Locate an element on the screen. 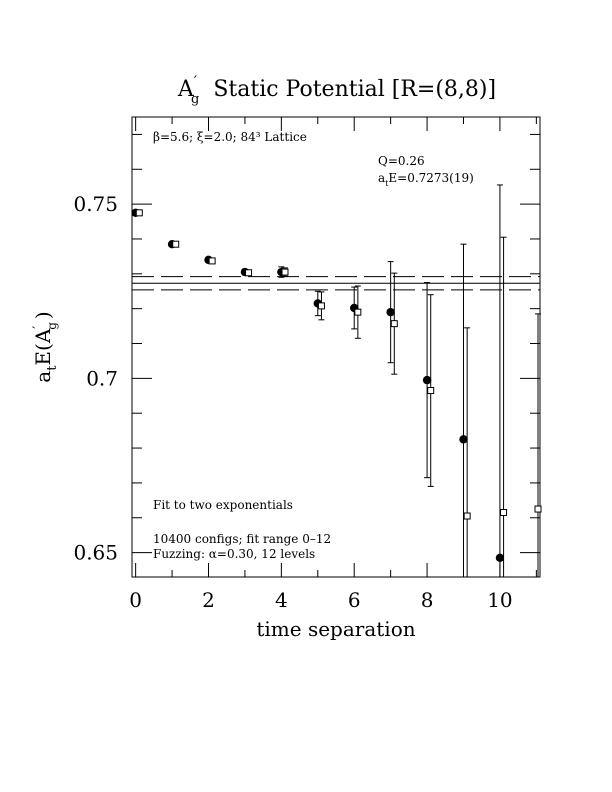 The height and width of the screenshot is (792, 612). y-tick-labels: 0.65 0.7 0.75 is located at coordinates (95, 378).